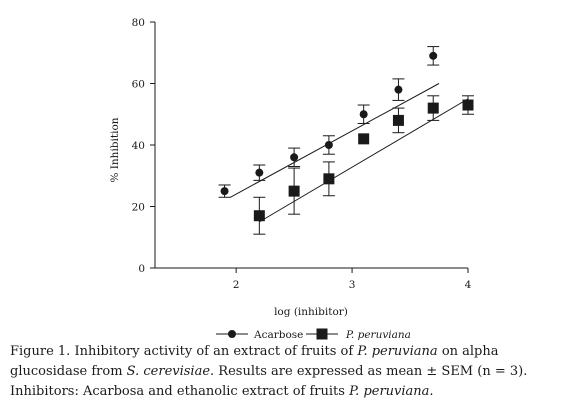 The width and height of the screenshot is (575, 411). I want to click on legend-label-p-peruviana: P. peruviana, so click(378, 335).